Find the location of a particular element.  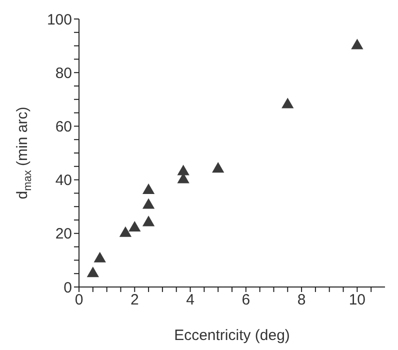

x-tick-label: 4 is located at coordinates (190, 300).